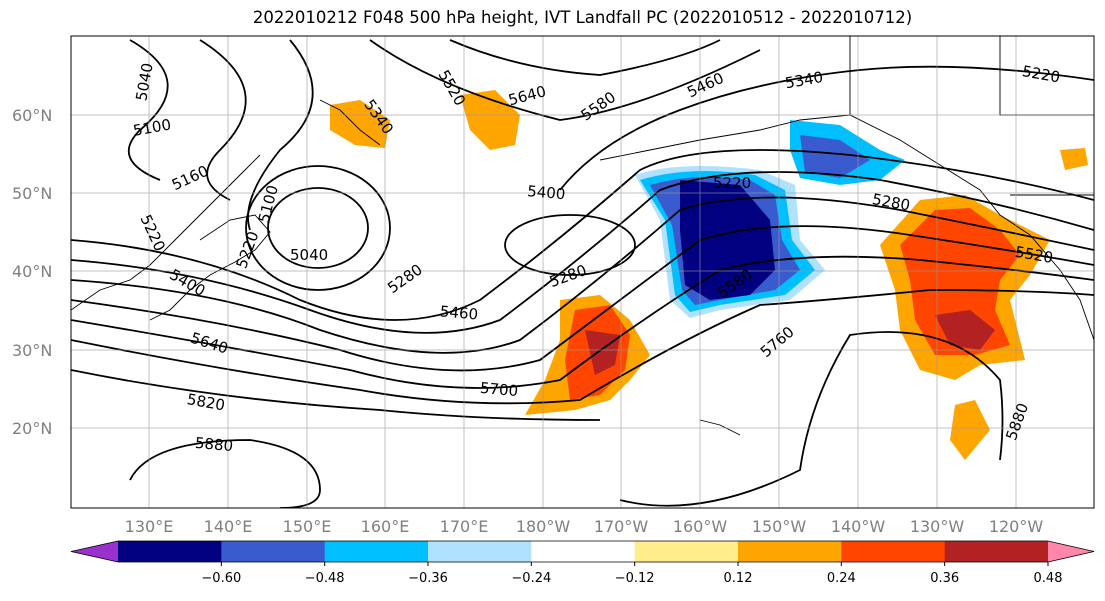  What do you see at coordinates (858, 526) in the screenshot?
I see `lon-label: 140°W` at bounding box center [858, 526].